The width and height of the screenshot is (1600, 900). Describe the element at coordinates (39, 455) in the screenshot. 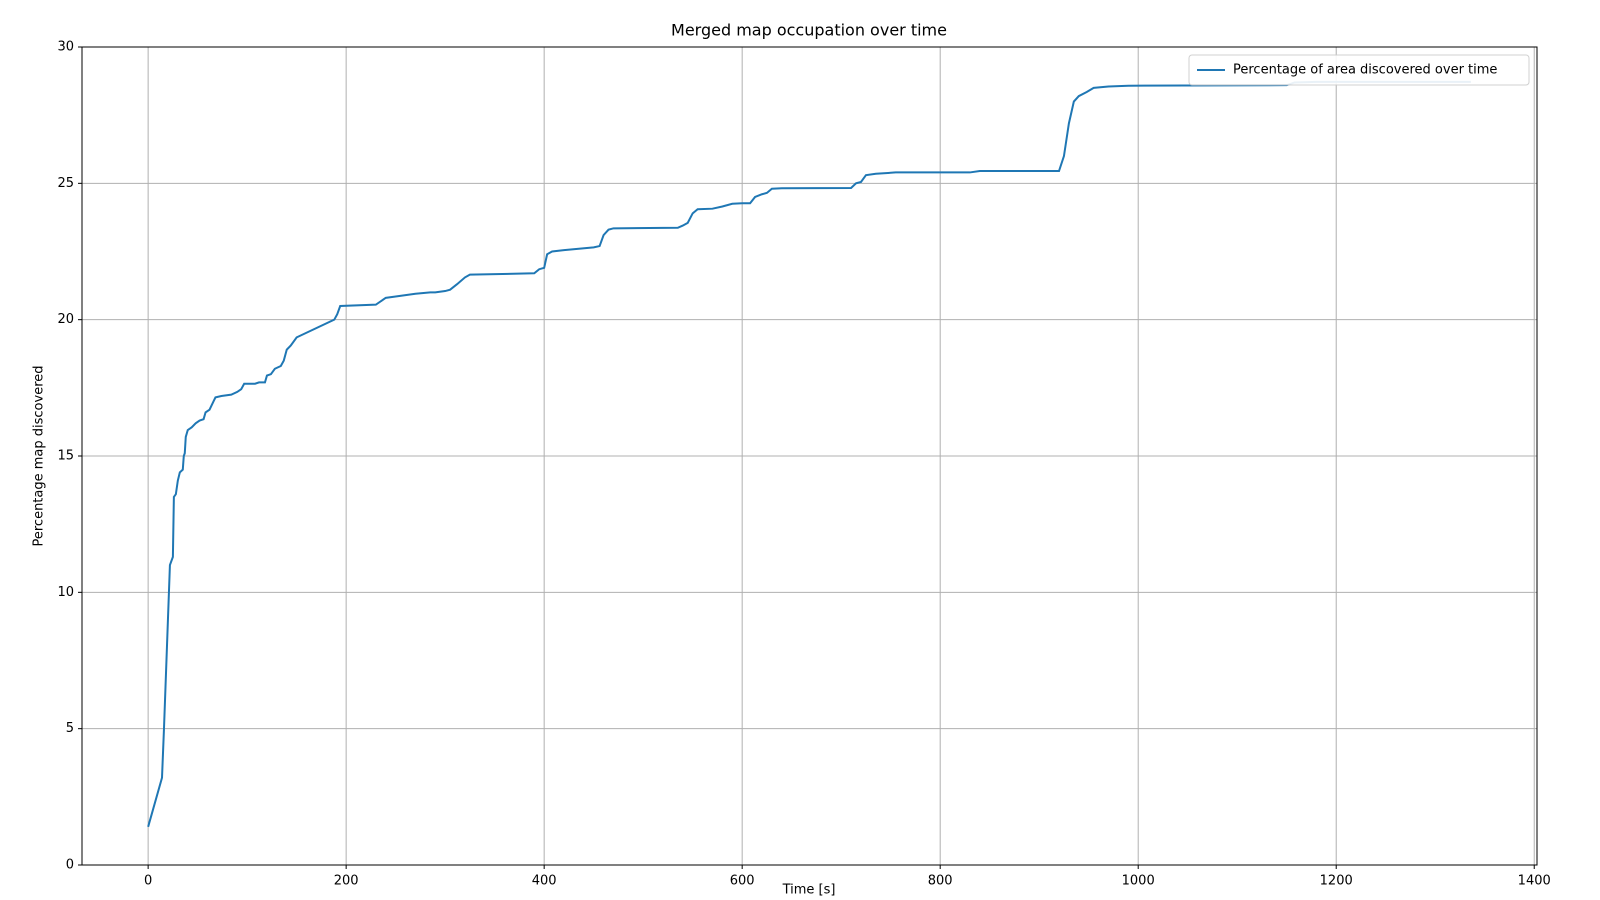

I see `y-axis-label: Percentage map discovered` at that location.